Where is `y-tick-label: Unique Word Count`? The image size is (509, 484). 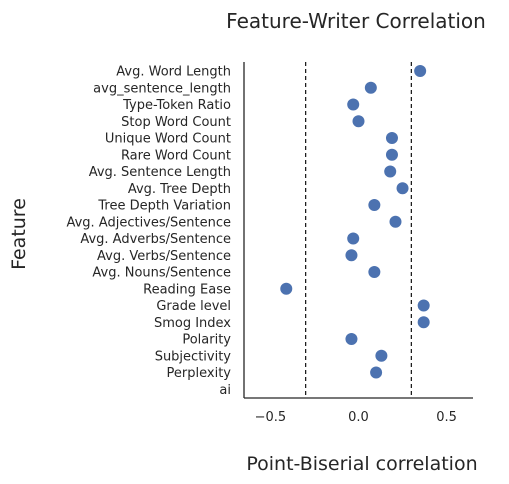
y-tick-label: Unique Word Count is located at coordinates (168, 139).